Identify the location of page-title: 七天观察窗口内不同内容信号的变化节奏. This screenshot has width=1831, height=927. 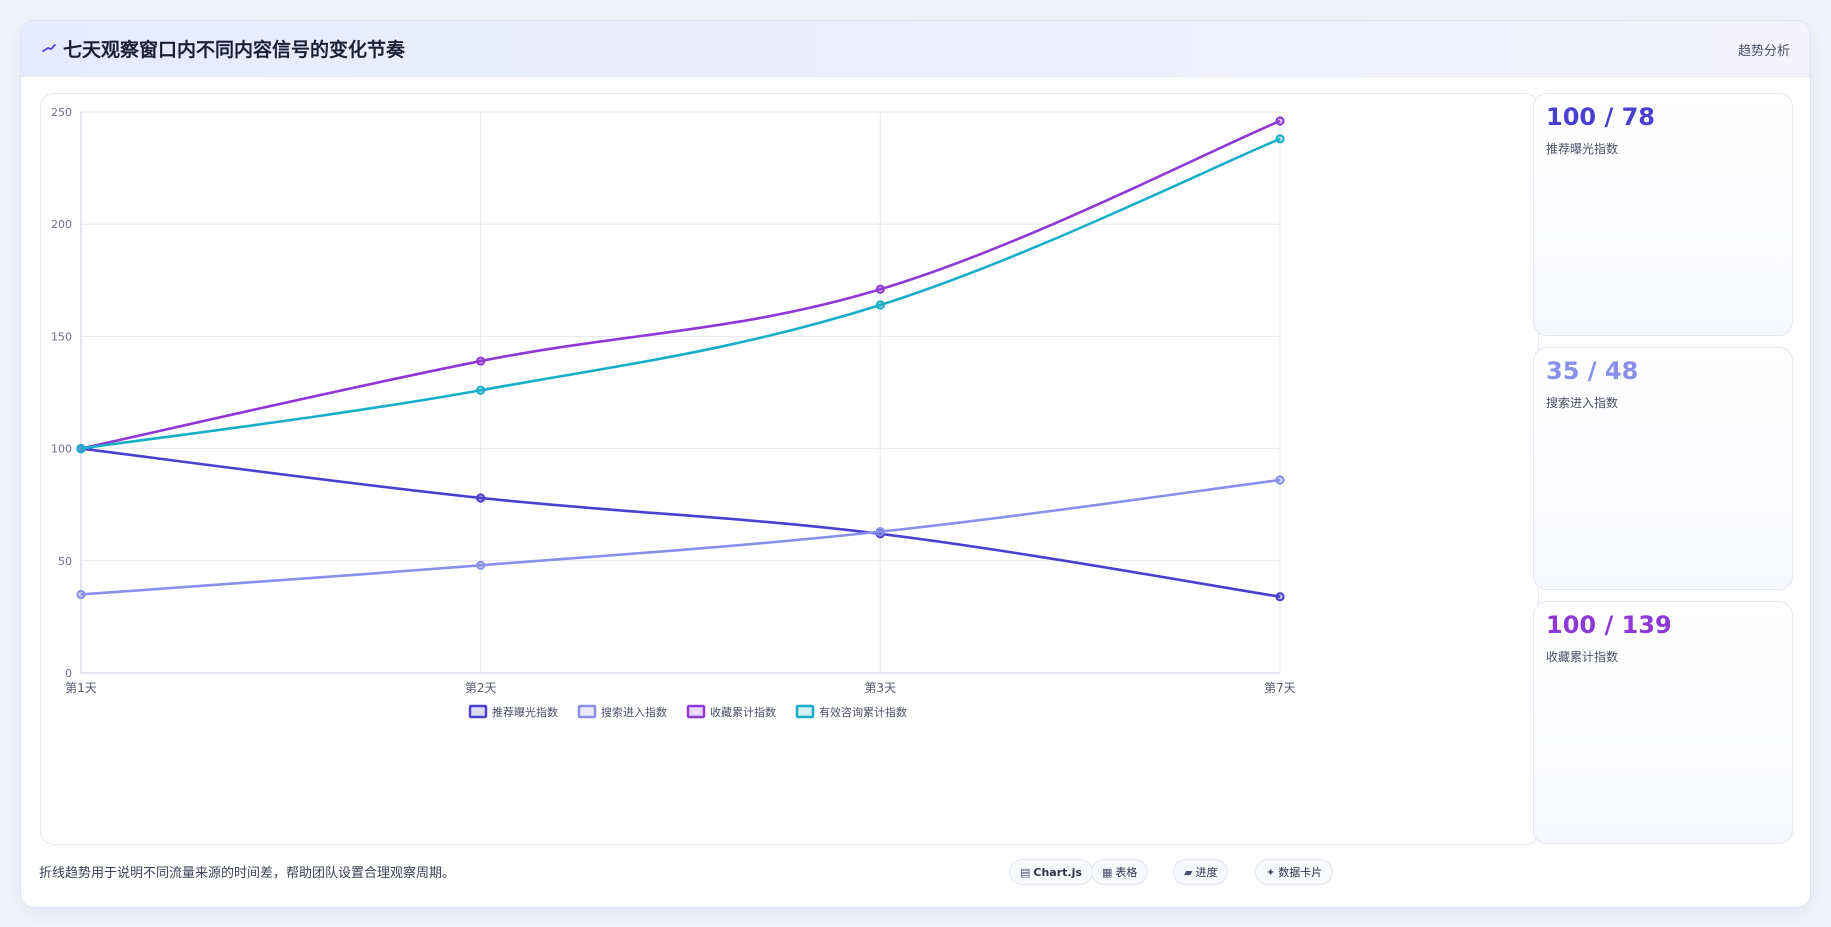
(234, 50).